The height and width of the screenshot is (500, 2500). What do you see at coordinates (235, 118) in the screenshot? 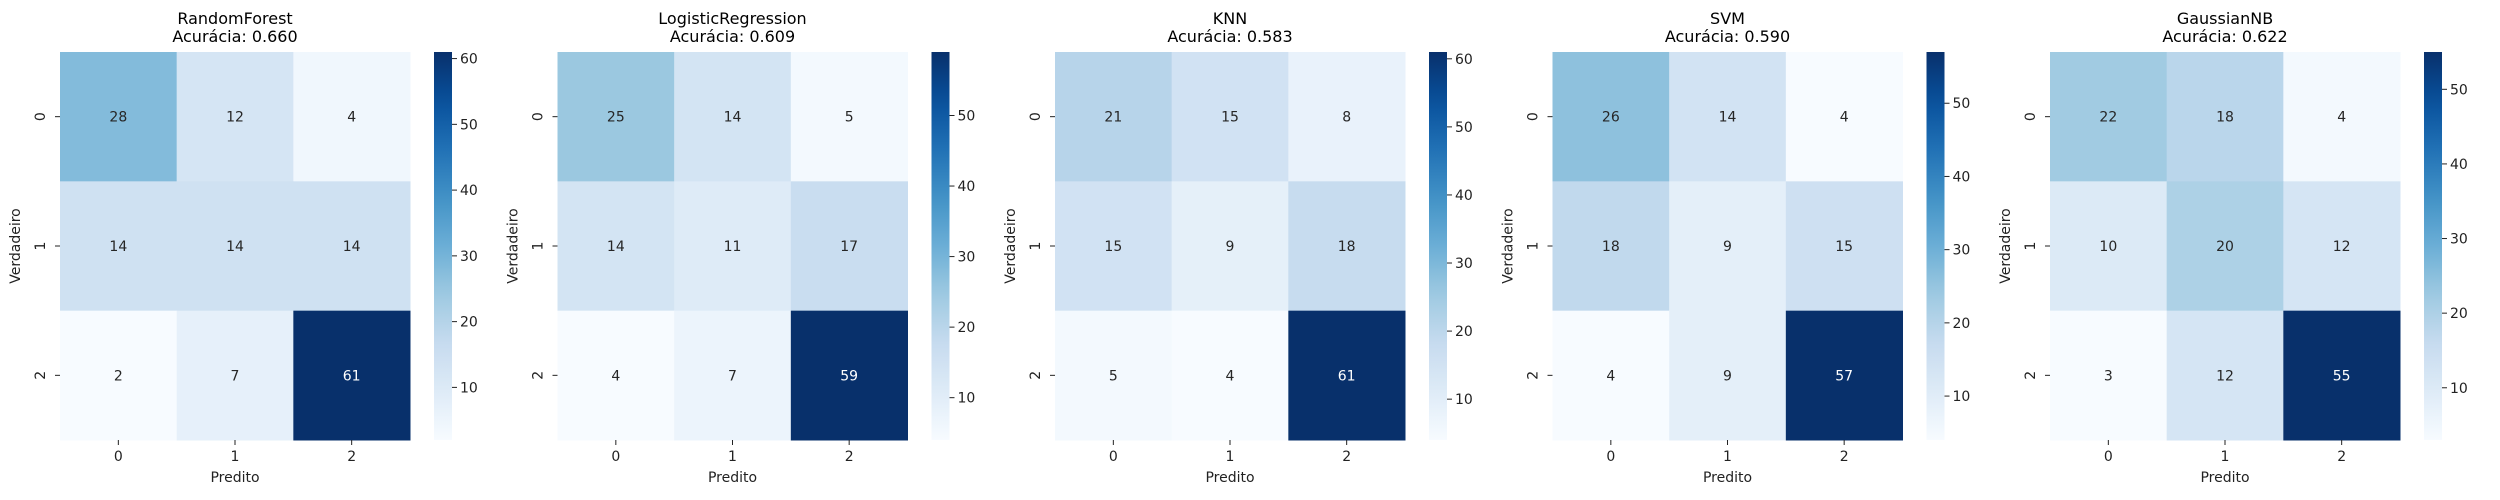
I see `cell-value-label: 12` at bounding box center [235, 118].